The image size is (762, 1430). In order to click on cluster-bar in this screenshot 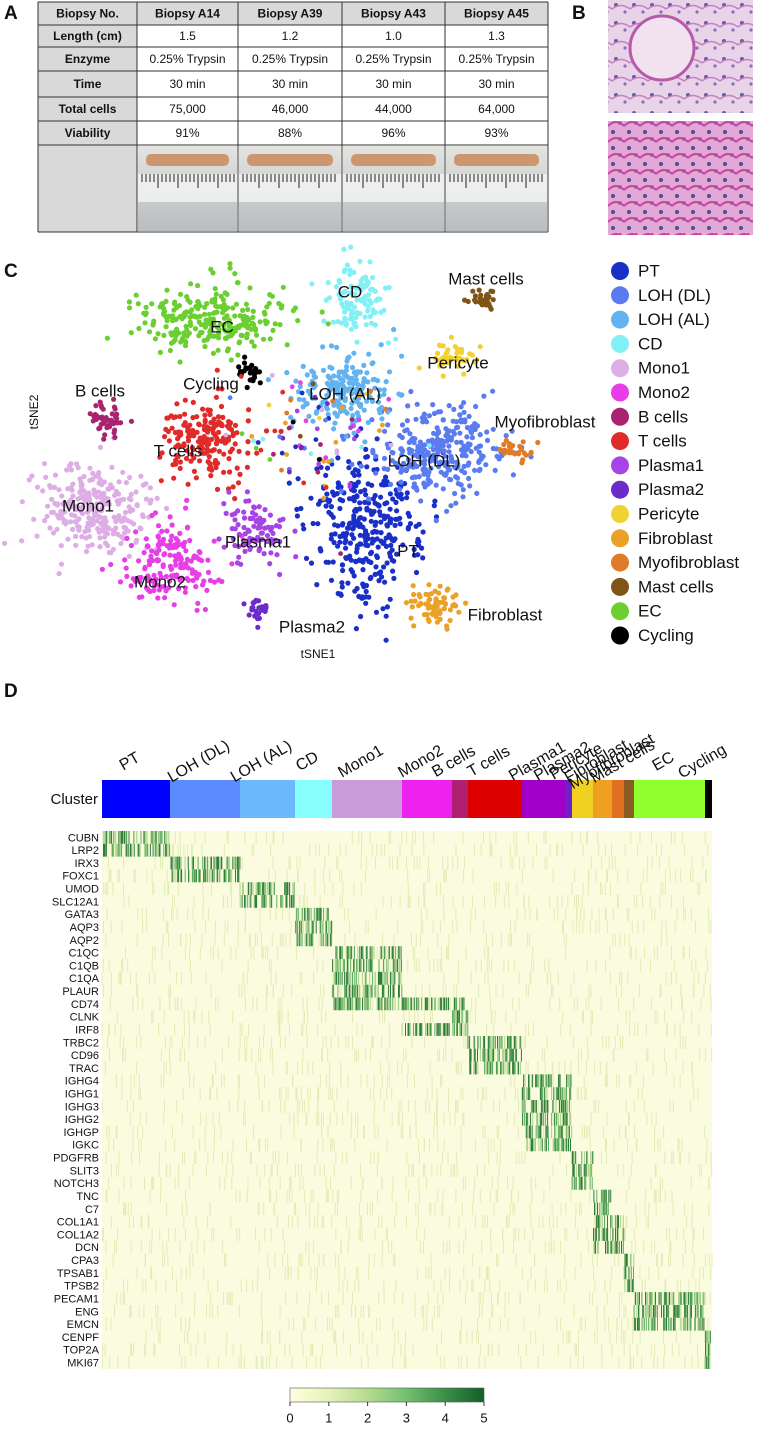, I will do `click(313, 799)`.